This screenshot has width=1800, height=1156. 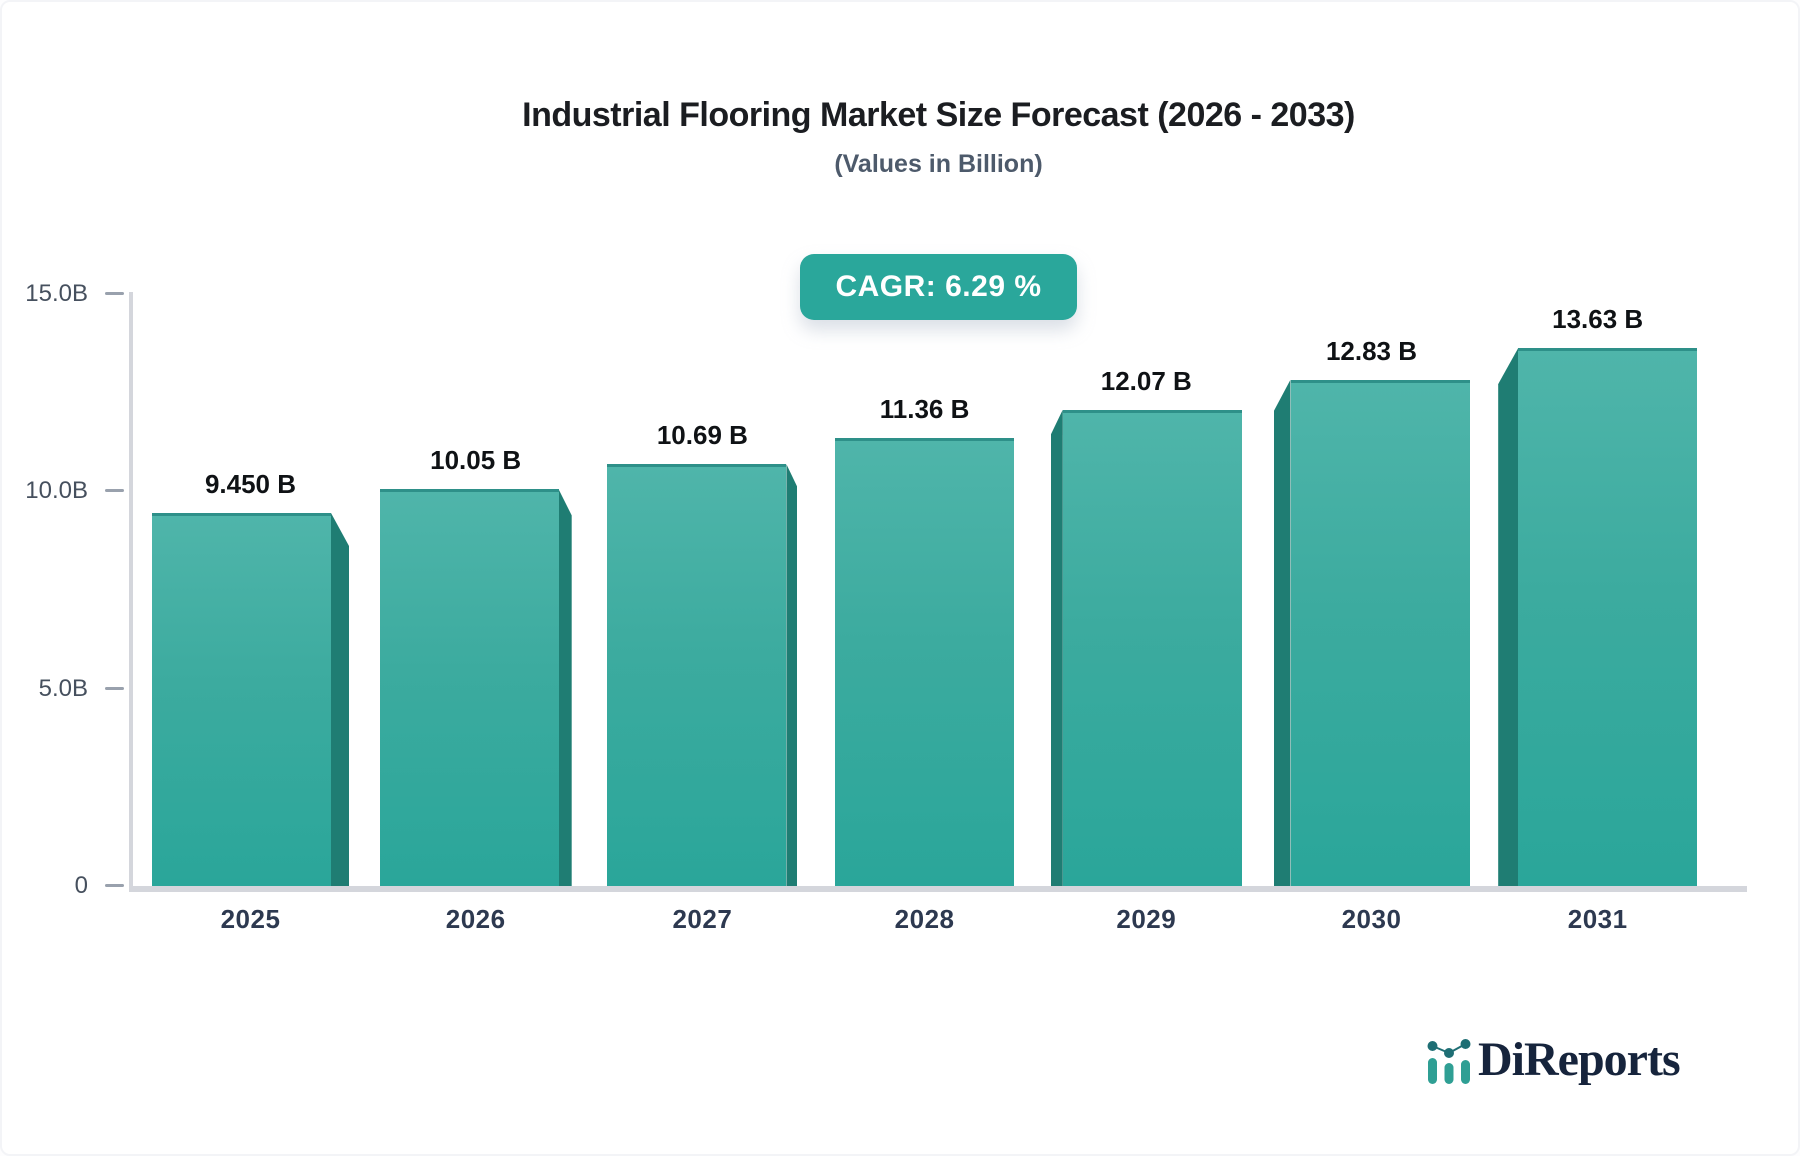 I want to click on bar-value-label: 11.36 B, so click(x=924, y=408).